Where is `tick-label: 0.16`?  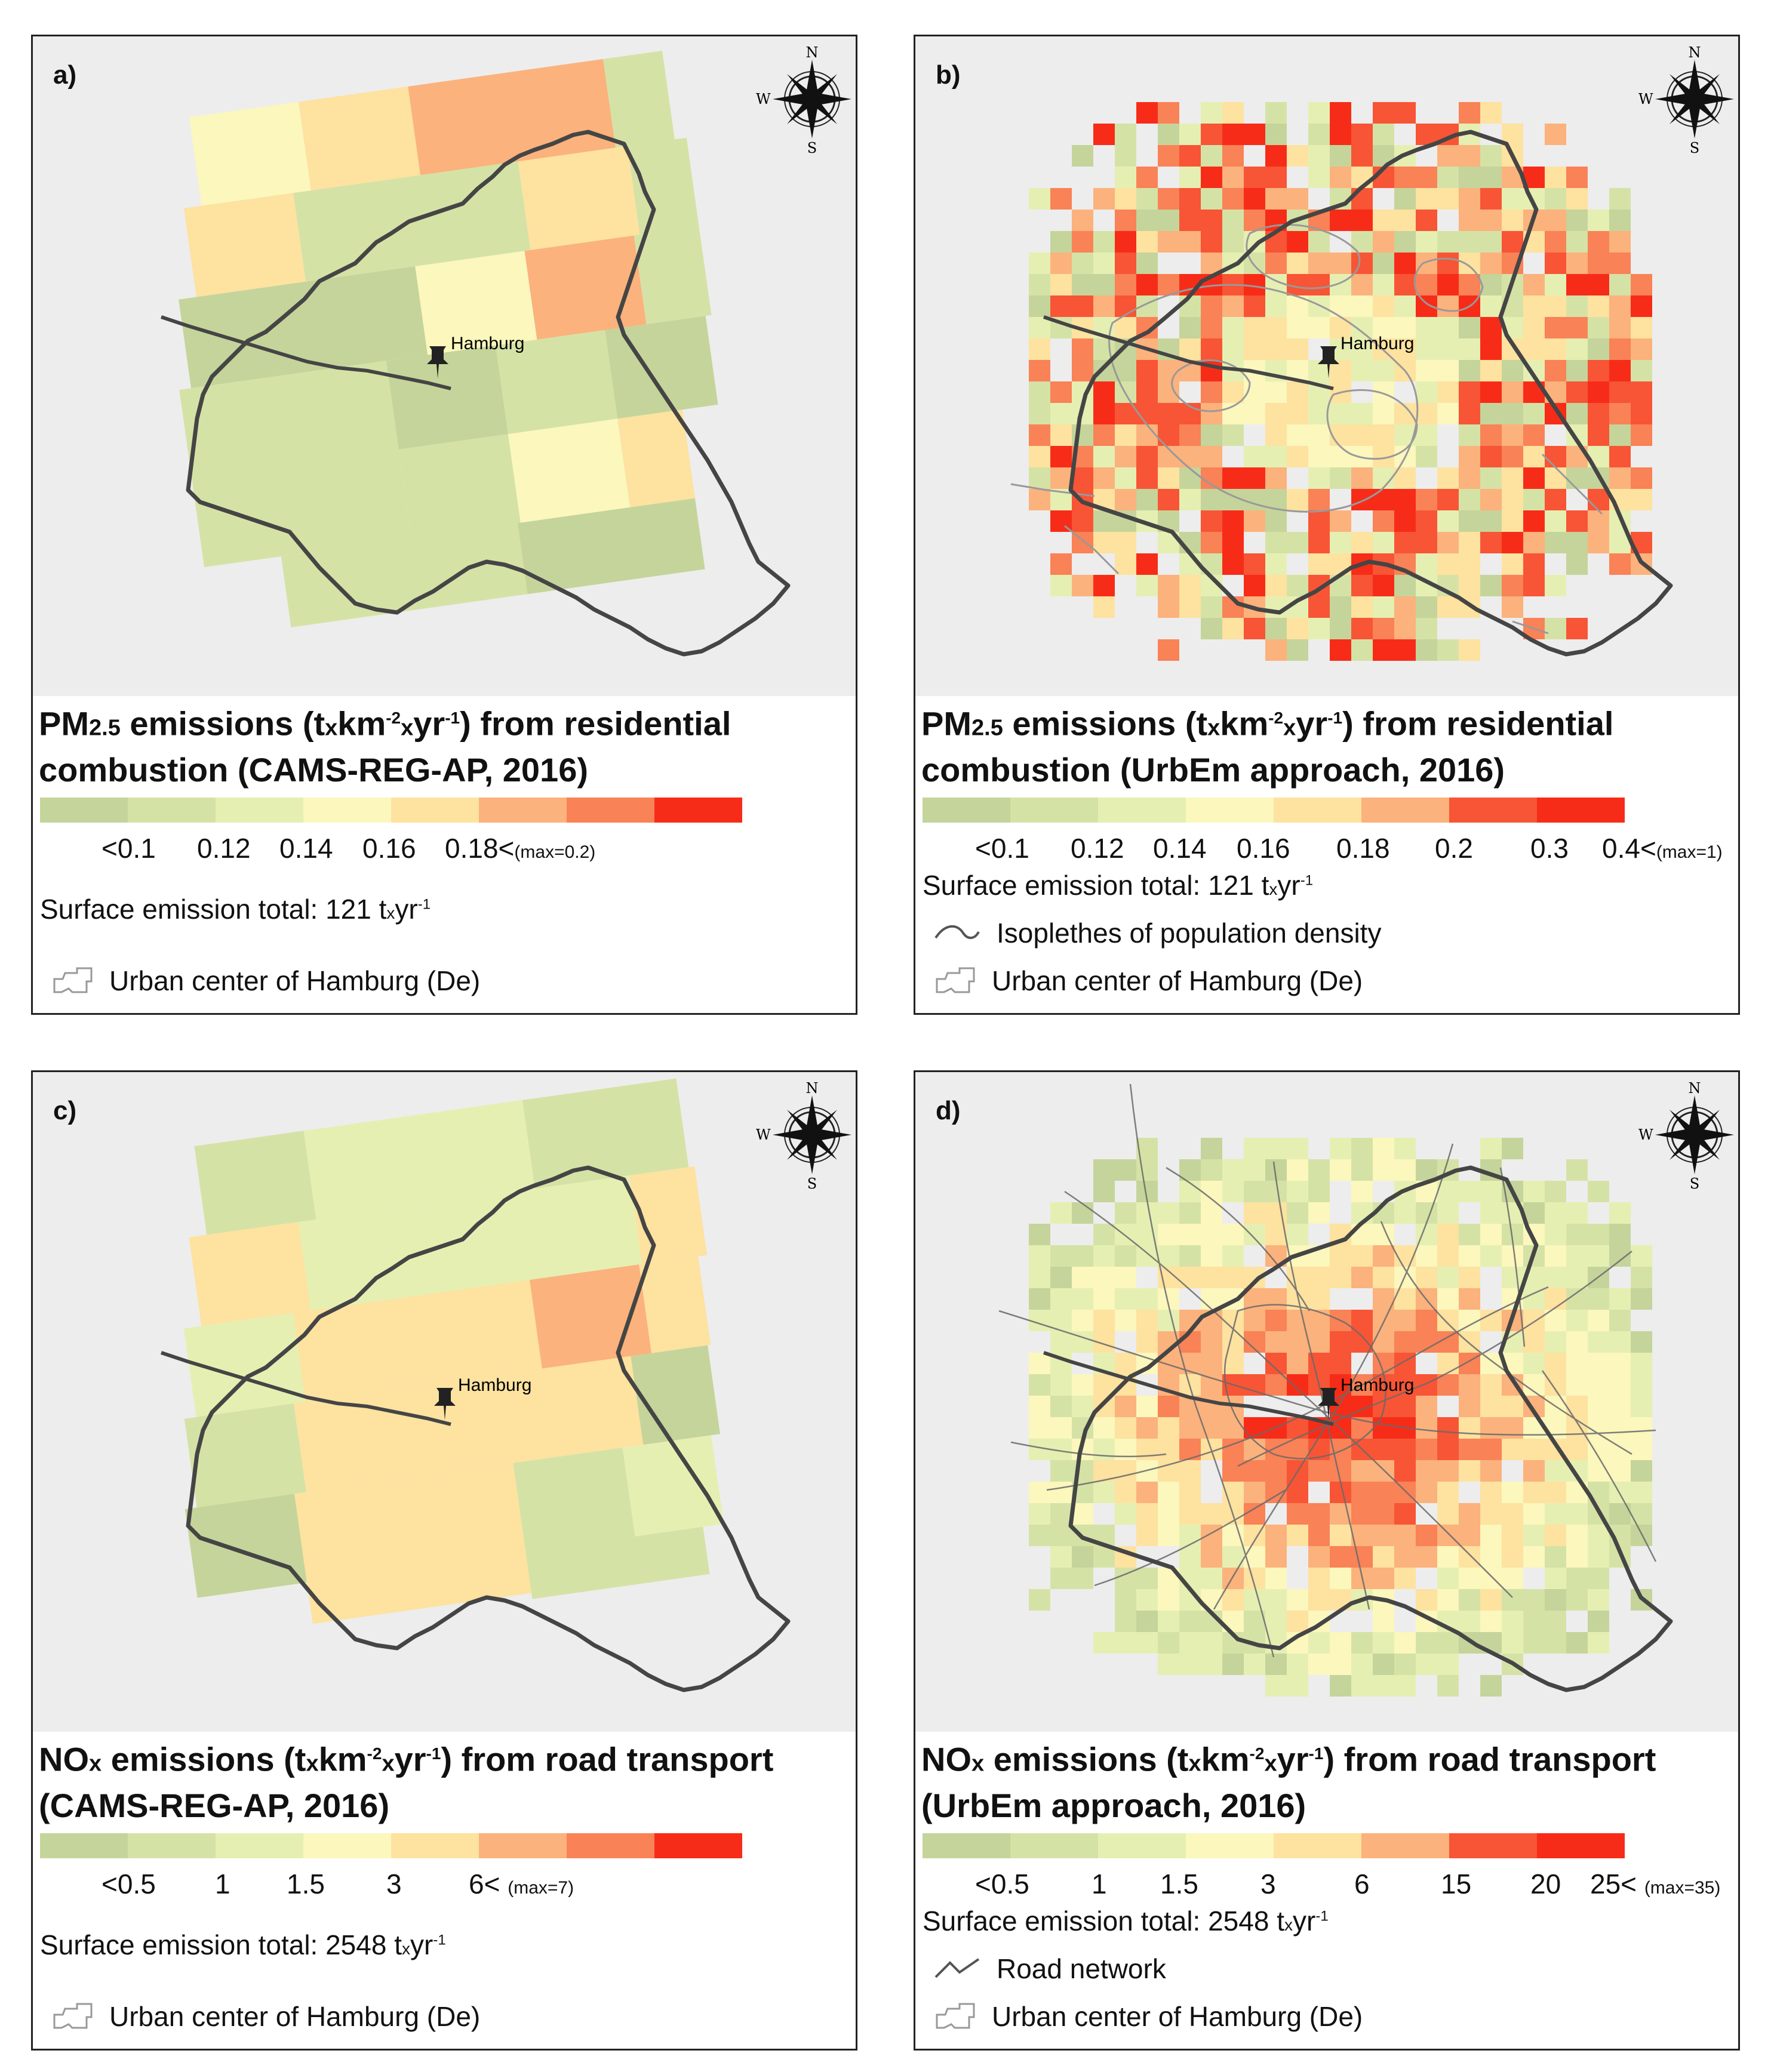
tick-label: 0.16 is located at coordinates (1263, 848).